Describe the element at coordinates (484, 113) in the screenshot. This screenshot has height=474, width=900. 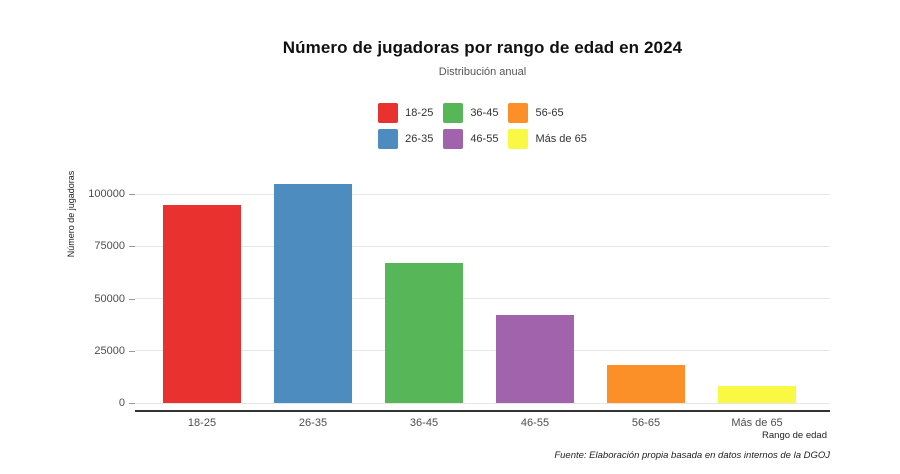
I see `legend-label: 36-45` at that location.